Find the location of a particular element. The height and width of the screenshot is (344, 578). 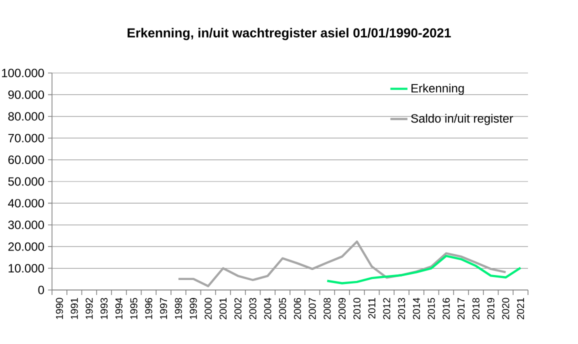

legend-label: Erkenning is located at coordinates (438, 89).